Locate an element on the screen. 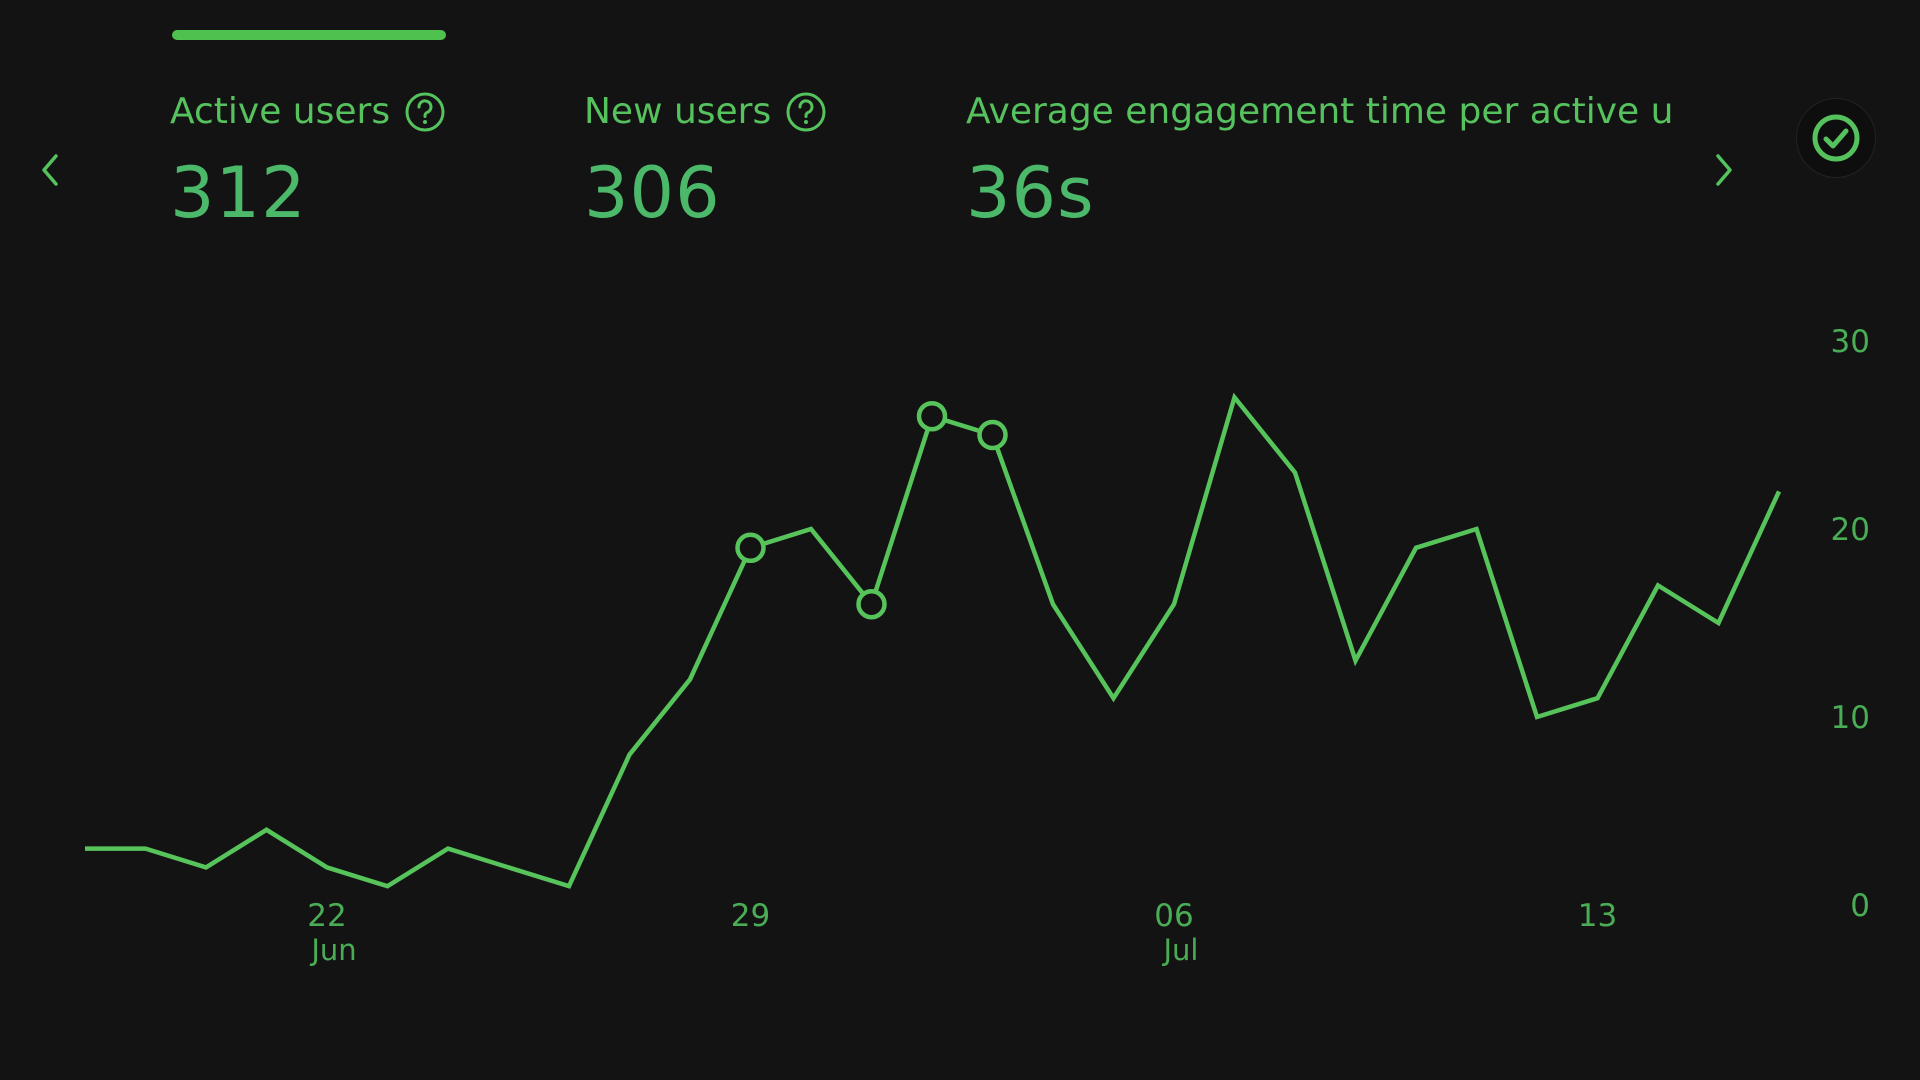 The height and width of the screenshot is (1080, 1920). x-tick-label: 22 is located at coordinates (326, 916).